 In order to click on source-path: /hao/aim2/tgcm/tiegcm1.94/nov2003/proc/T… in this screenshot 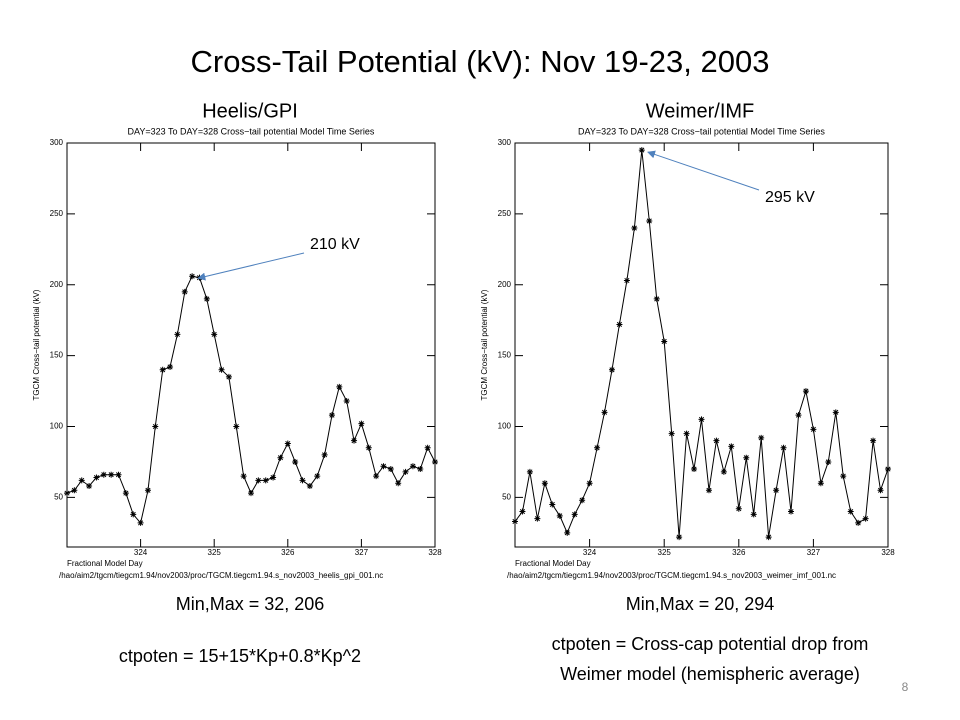, I will do `click(221, 575)`.